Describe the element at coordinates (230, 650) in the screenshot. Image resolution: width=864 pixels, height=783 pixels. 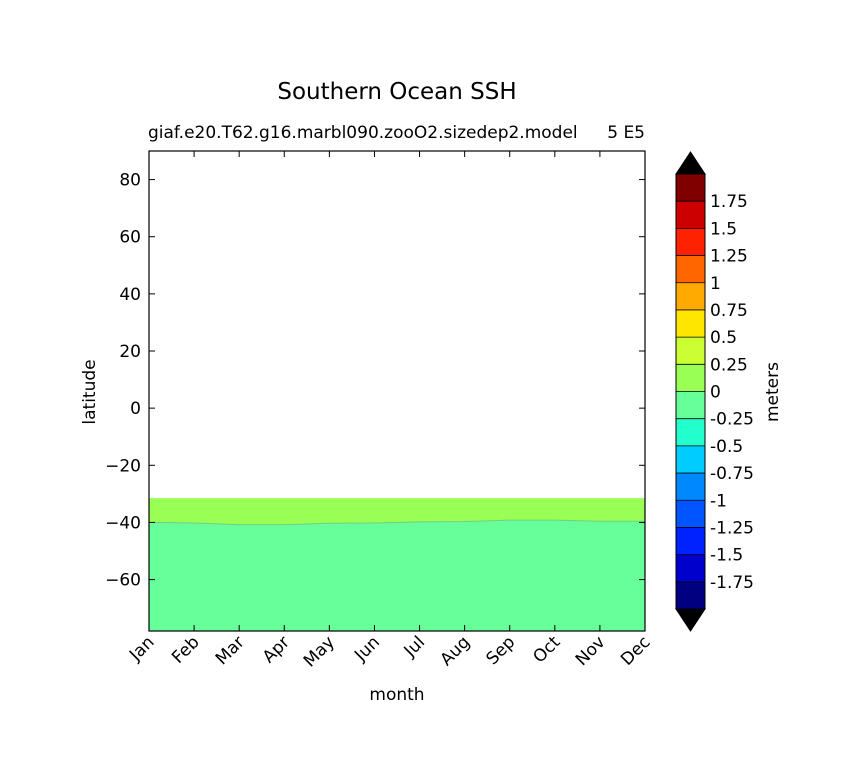
I see `x-tick-label: Mar` at that location.